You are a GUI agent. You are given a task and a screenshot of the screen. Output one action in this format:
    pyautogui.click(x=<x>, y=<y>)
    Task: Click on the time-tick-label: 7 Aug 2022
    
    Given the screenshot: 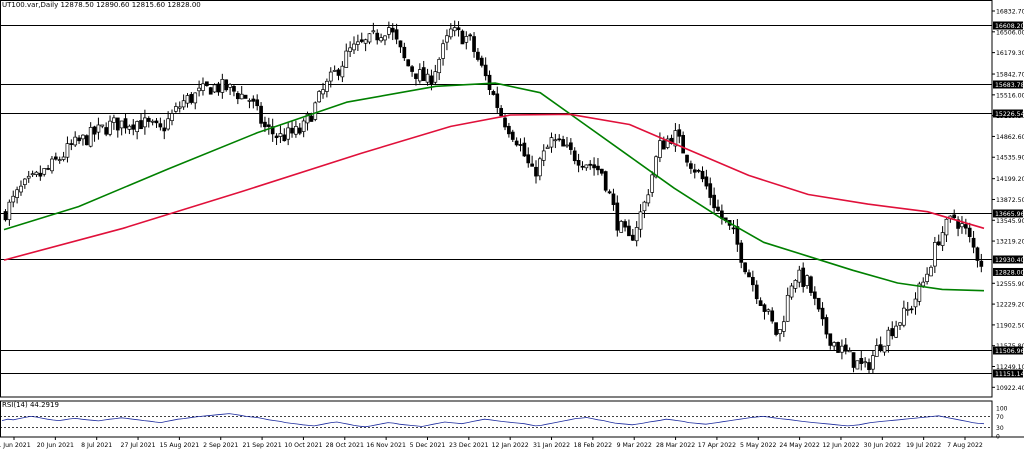 What is the action you would take?
    pyautogui.click(x=965, y=445)
    